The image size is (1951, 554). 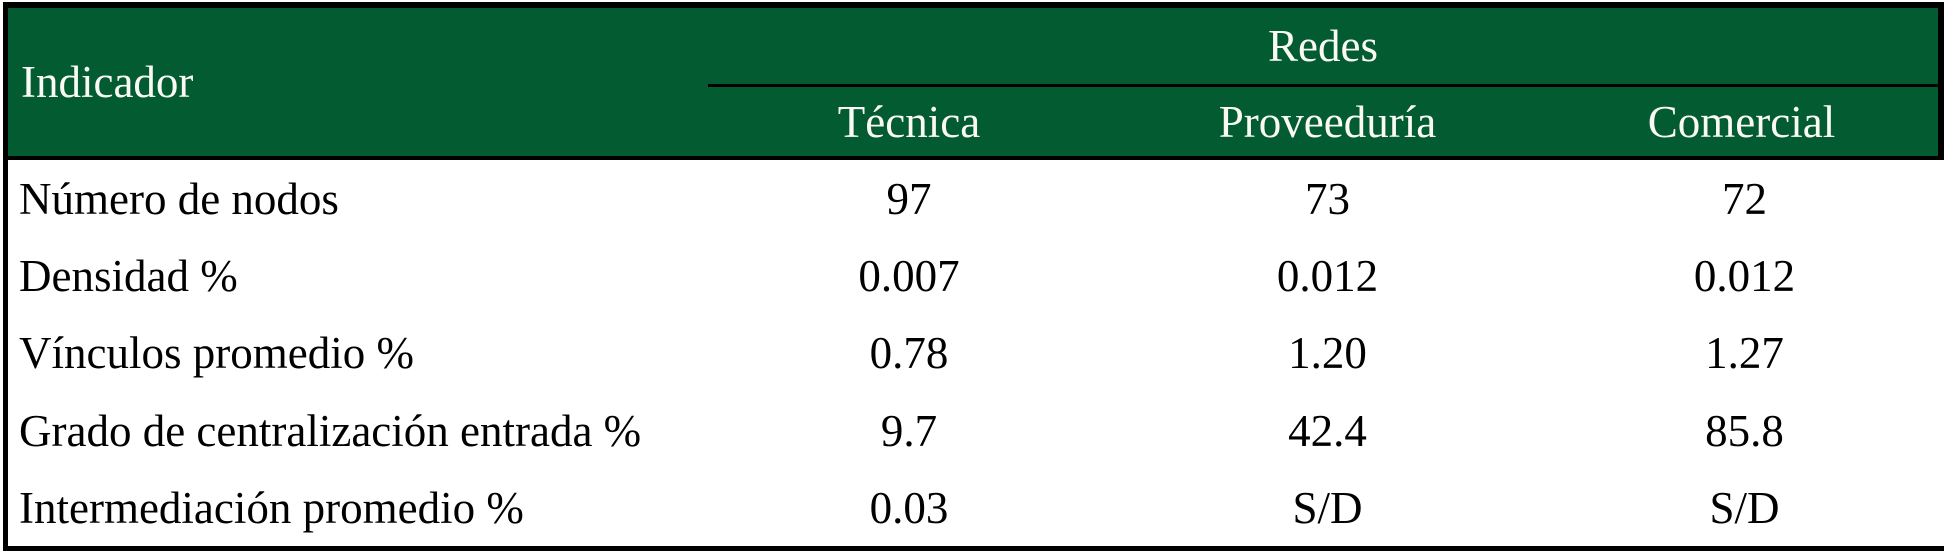 I want to click on row-label: Número de nodos, so click(x=179, y=198).